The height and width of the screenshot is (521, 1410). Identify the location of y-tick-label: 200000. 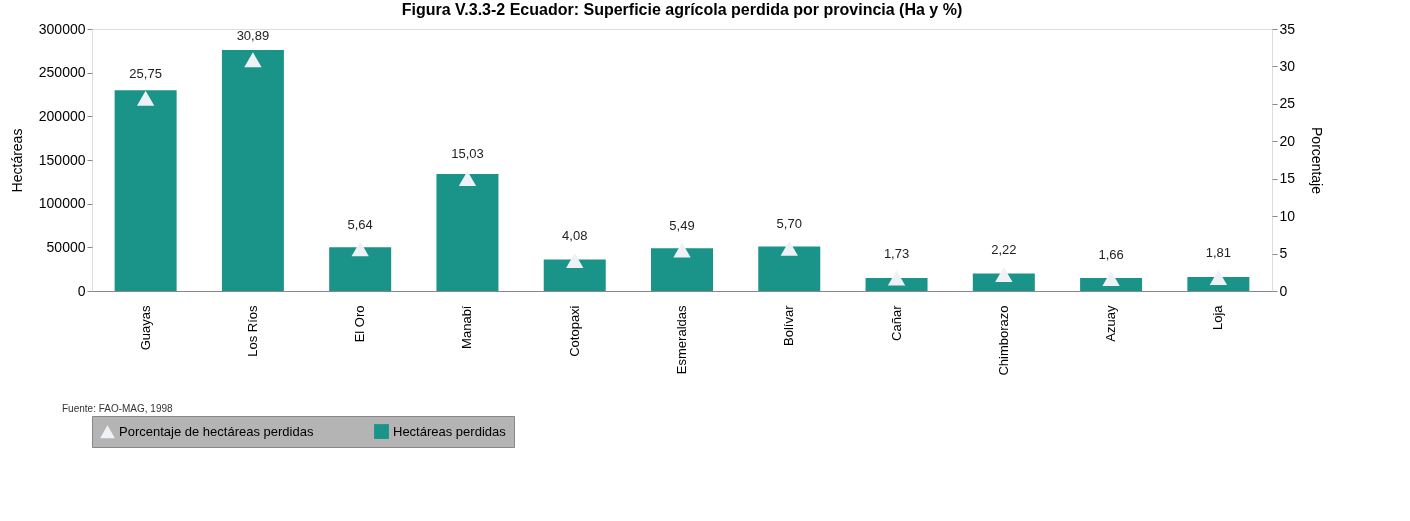
(62, 115).